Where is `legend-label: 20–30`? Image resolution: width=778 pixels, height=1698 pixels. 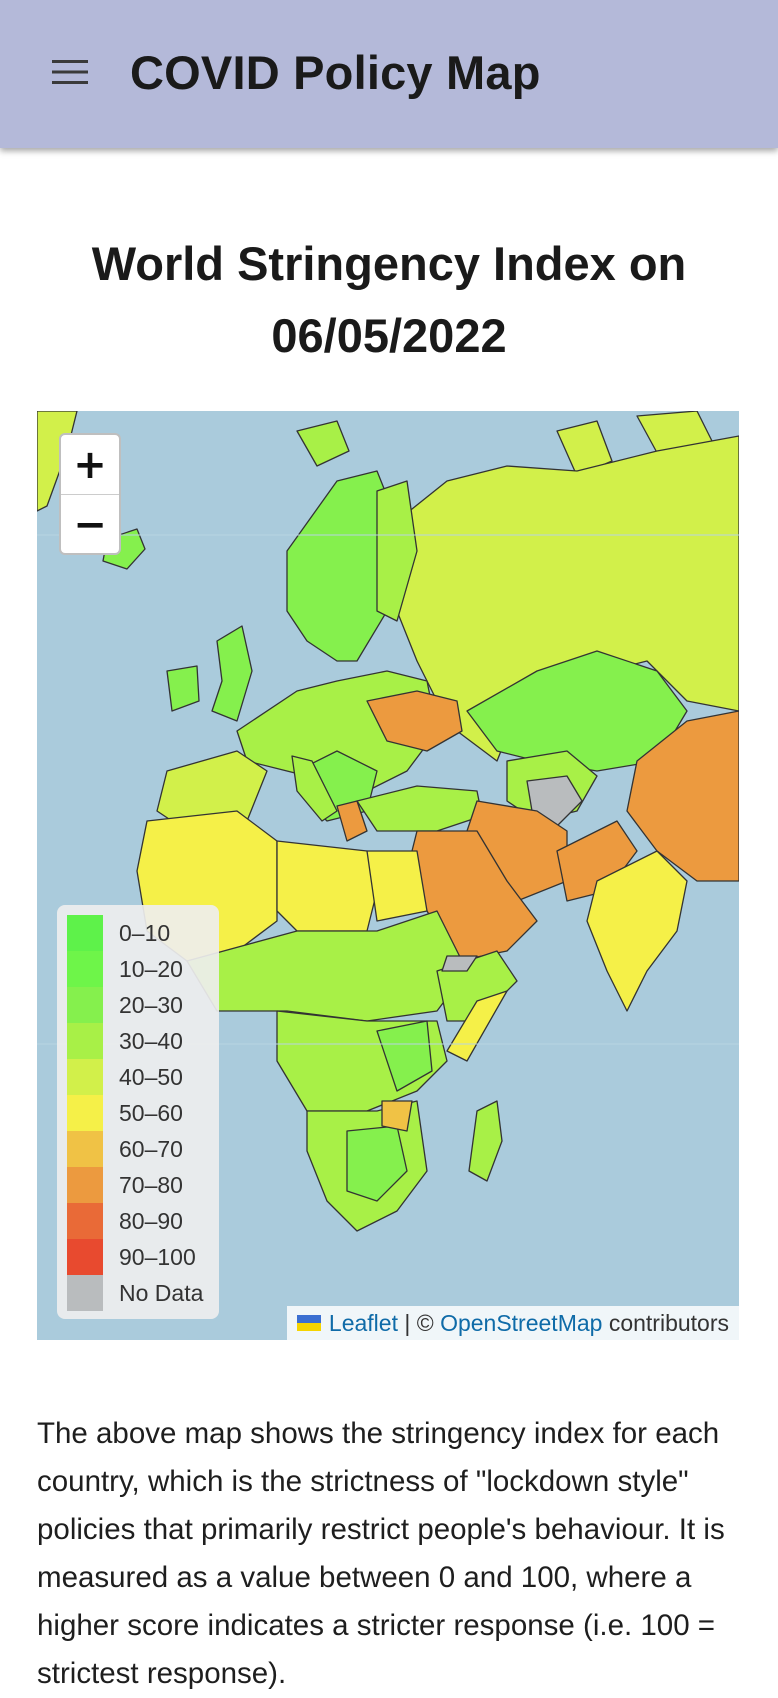 legend-label: 20–30 is located at coordinates (151, 1004).